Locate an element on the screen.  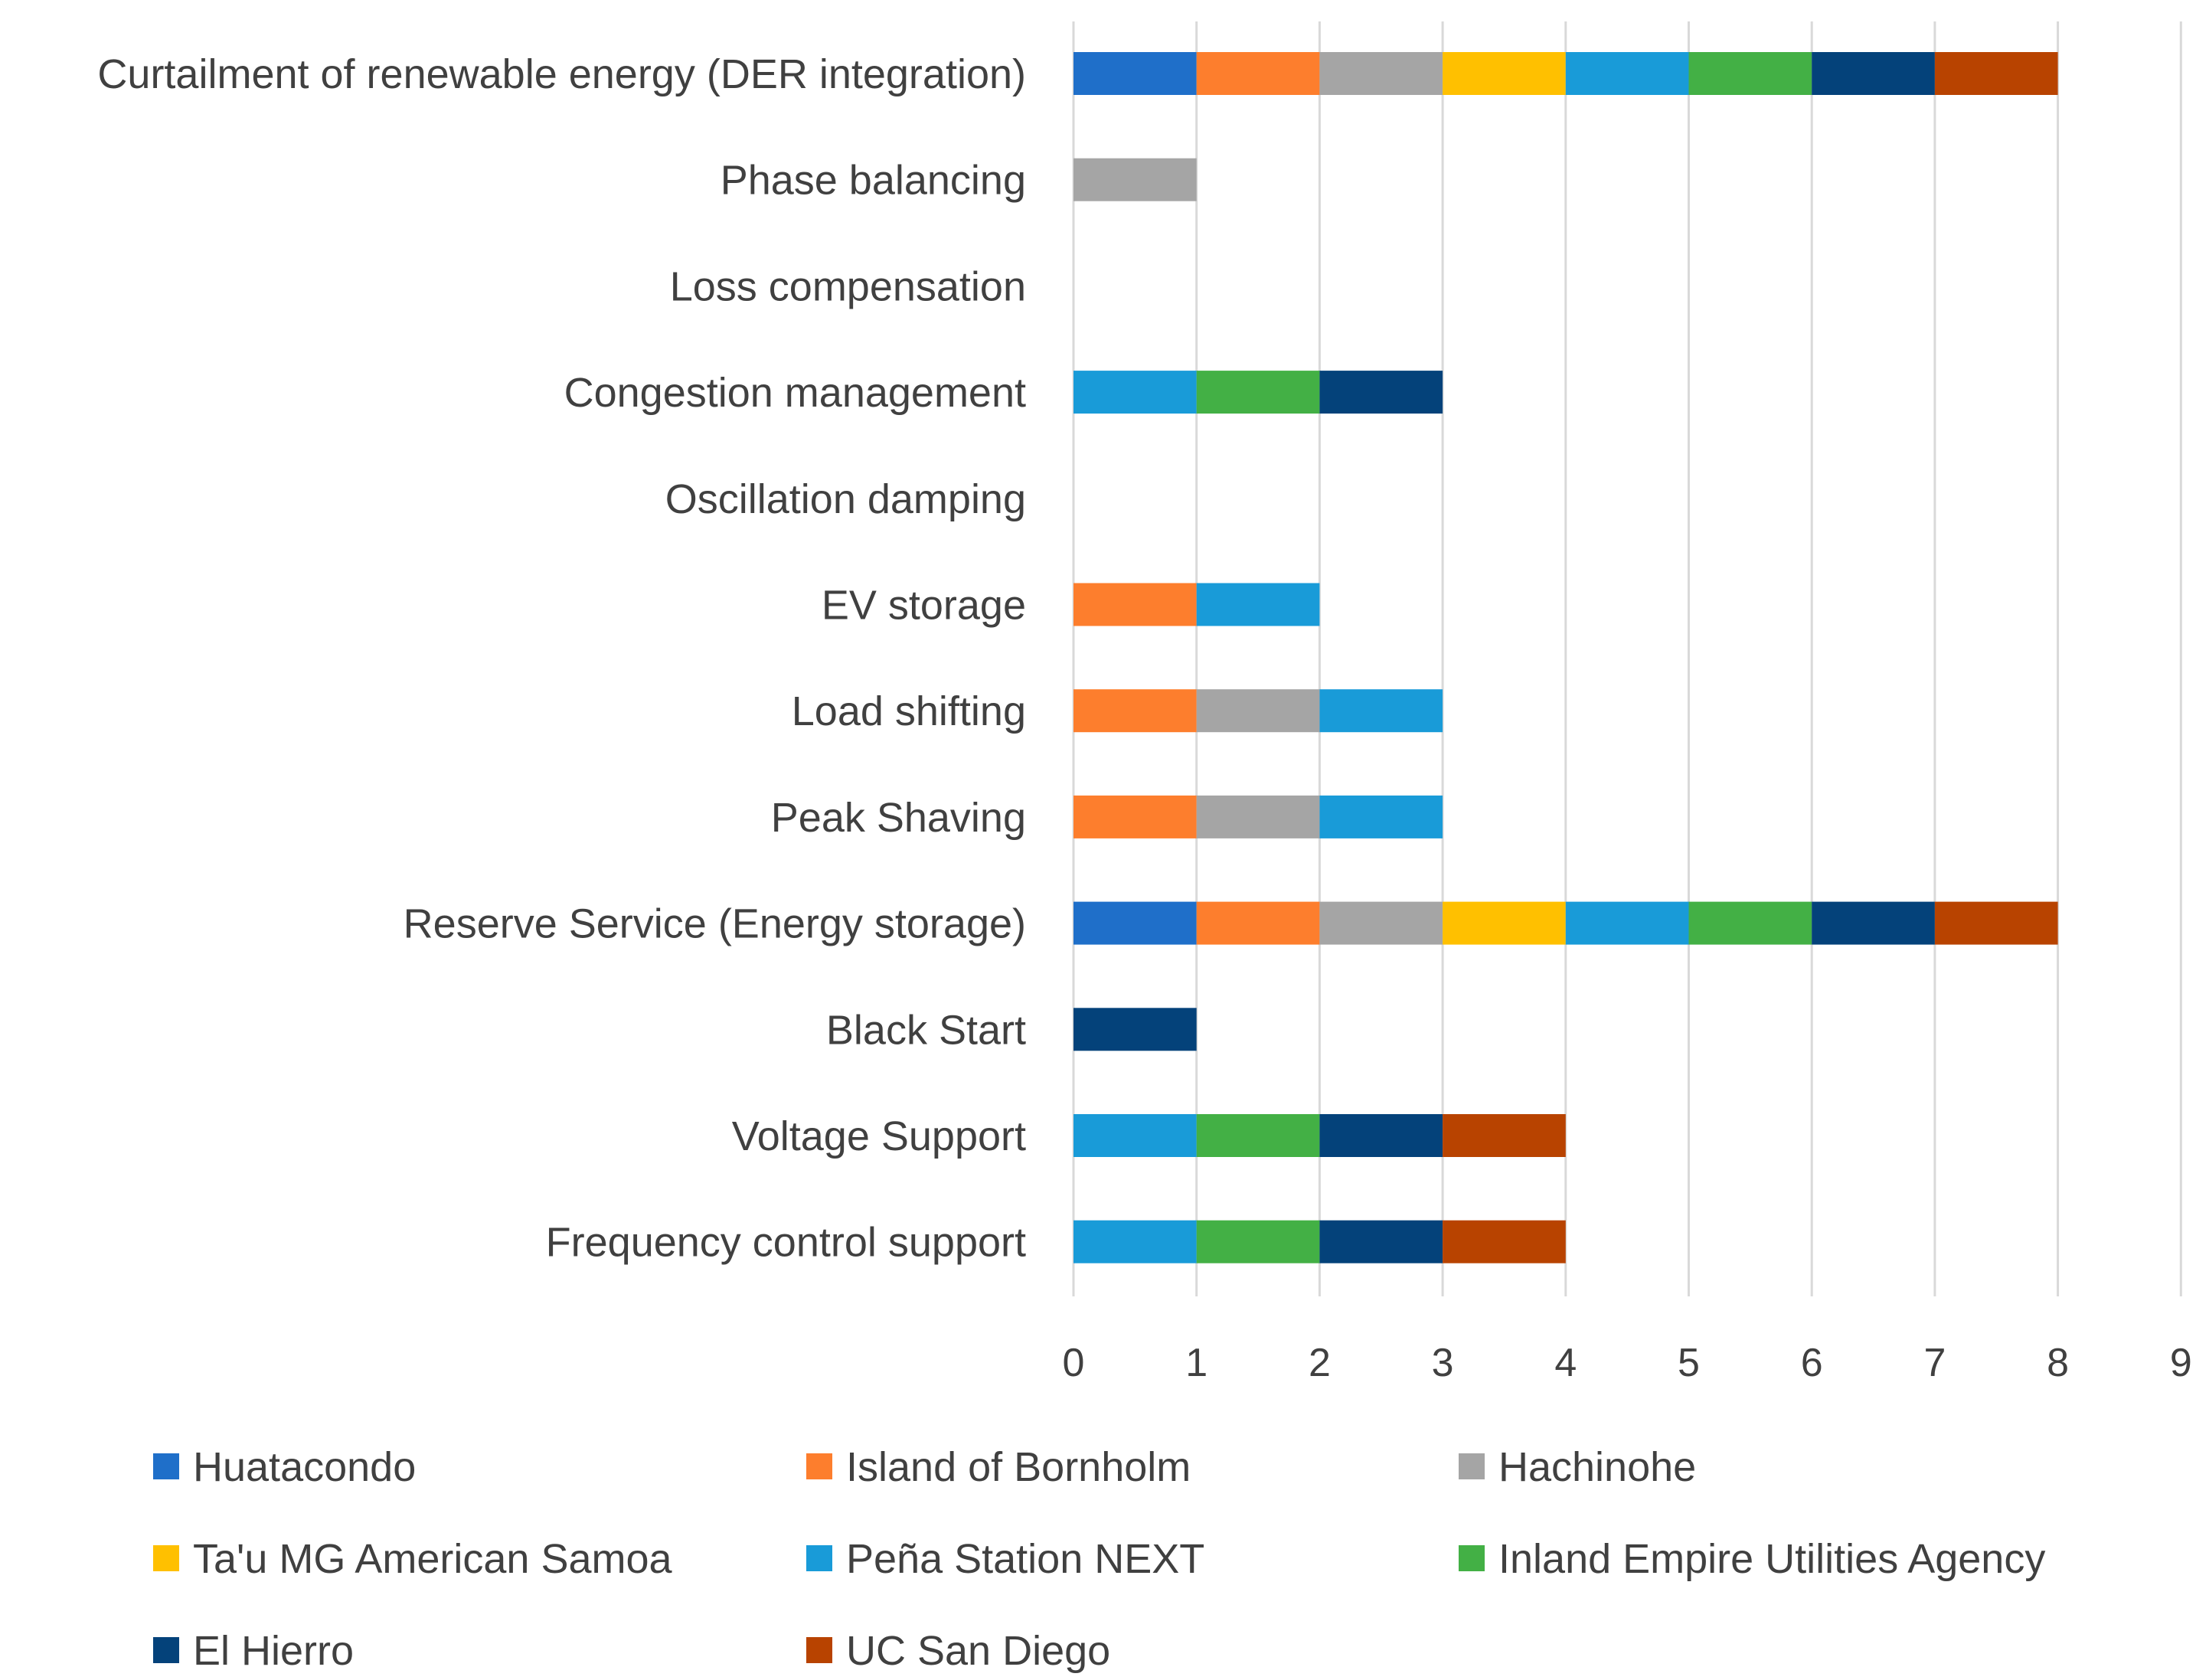
x-tick-label: 9 is located at coordinates (2181, 1363).